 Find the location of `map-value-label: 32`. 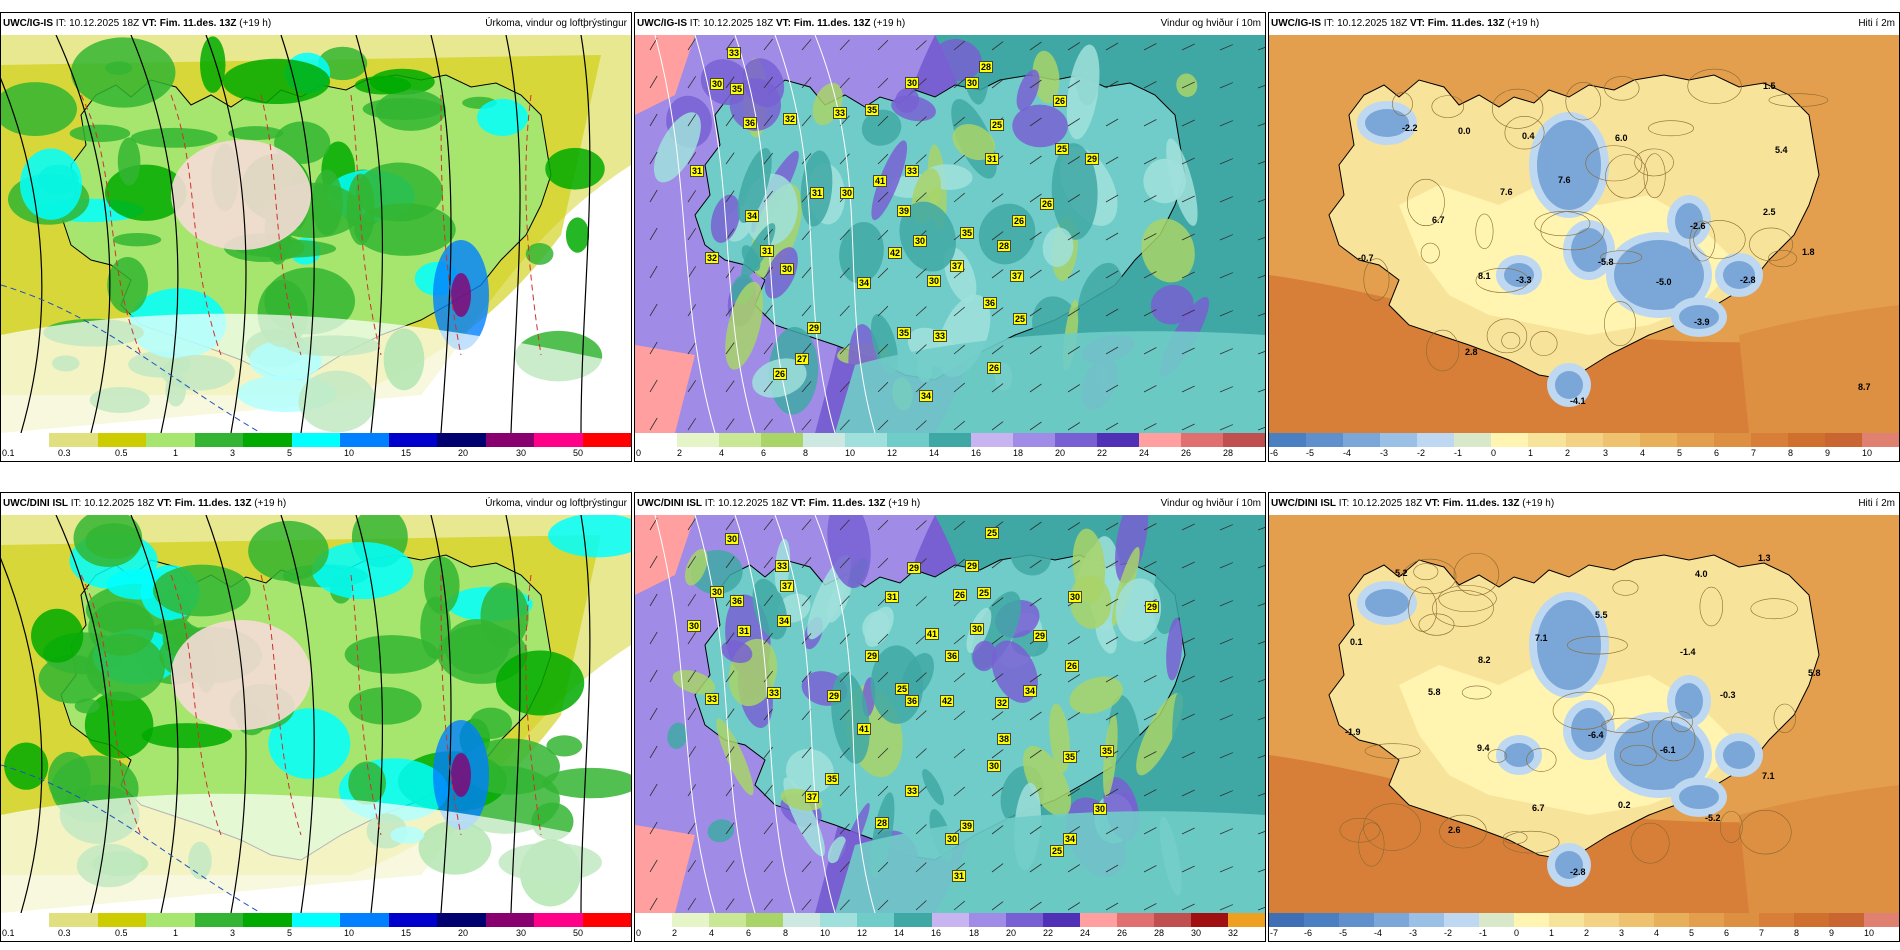

map-value-label: 32 is located at coordinates (712, 258).